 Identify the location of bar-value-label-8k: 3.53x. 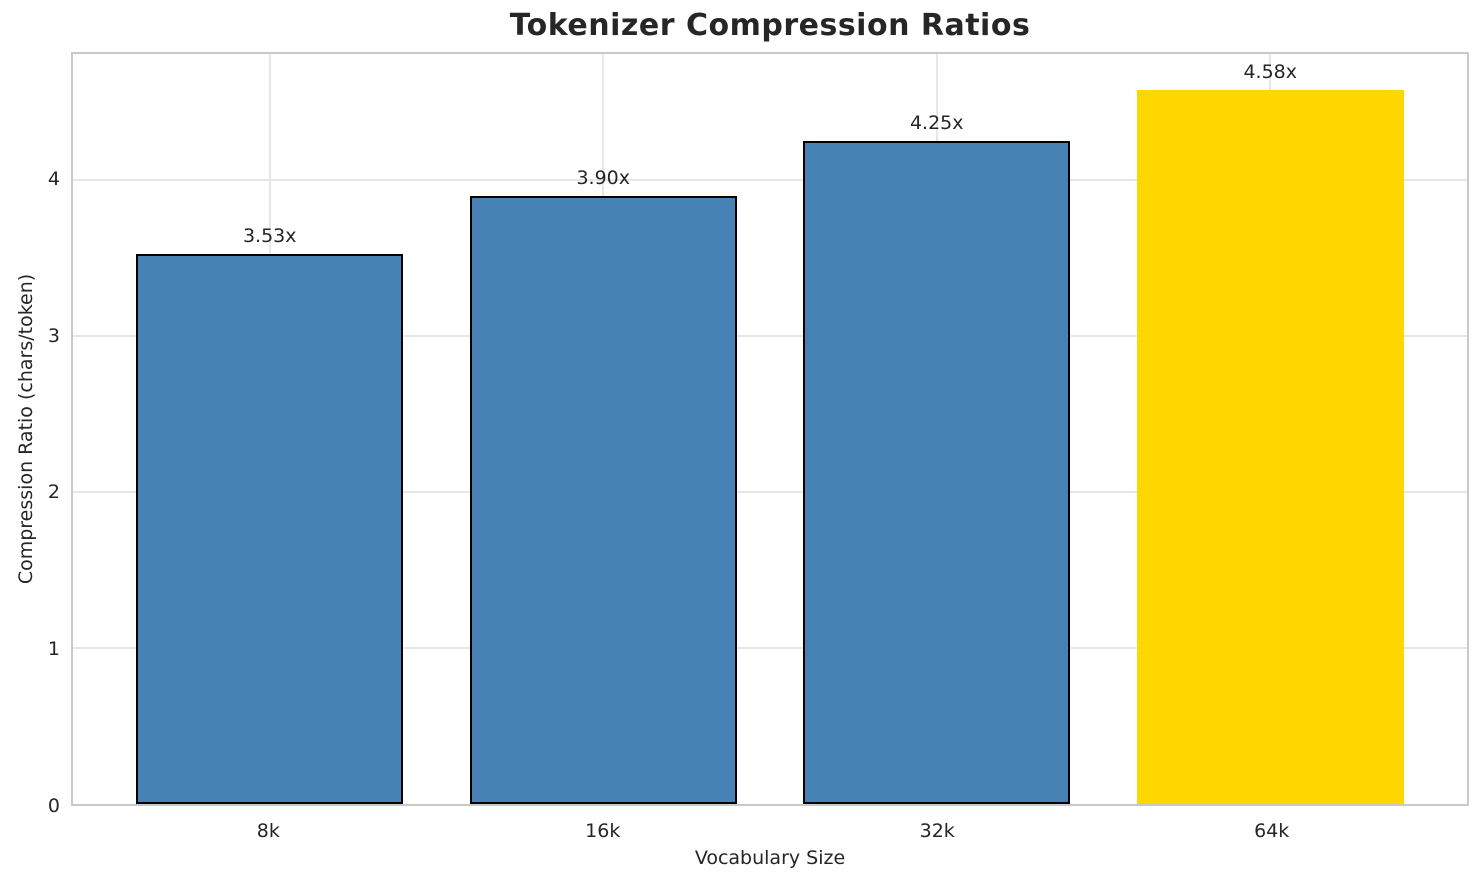
(269, 235).